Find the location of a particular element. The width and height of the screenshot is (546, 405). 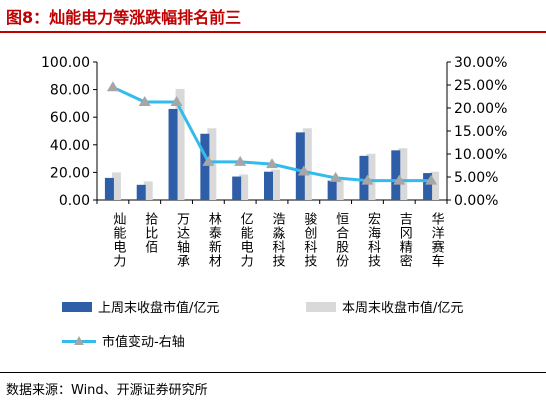

y-left-tick-label: 40.00 is located at coordinates (70, 146).